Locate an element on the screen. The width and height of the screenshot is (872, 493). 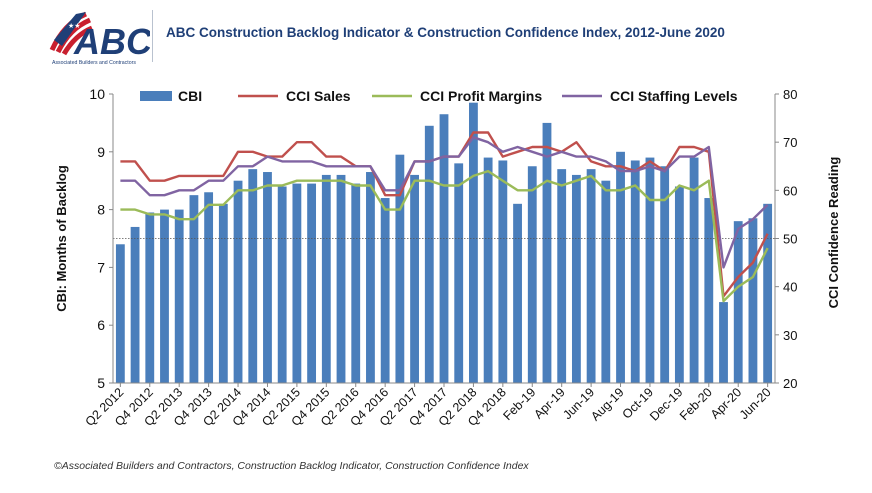
y-left-tick-label: 5 is located at coordinates (101, 383).